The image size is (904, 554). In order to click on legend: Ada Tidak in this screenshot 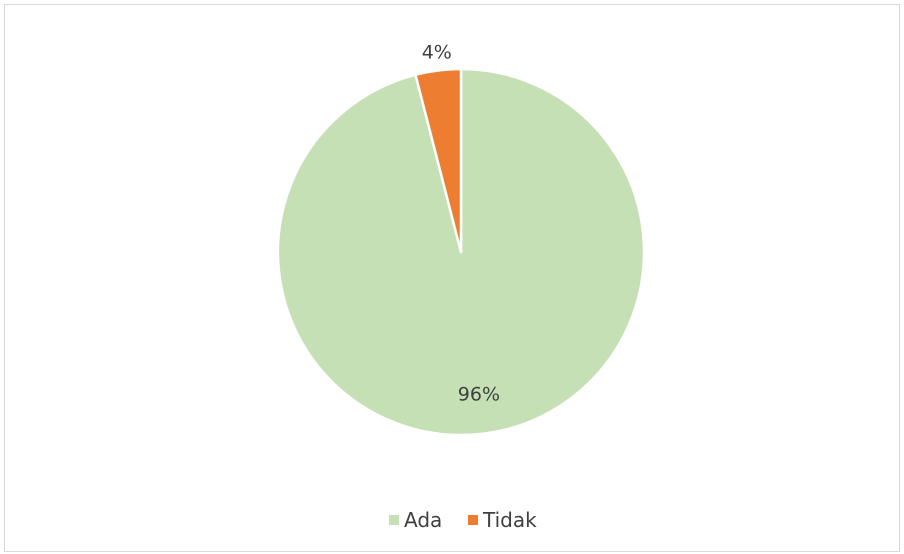, I will do `click(463, 520)`.